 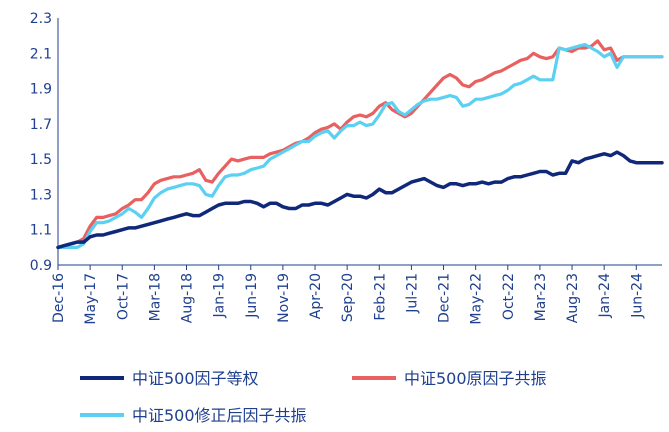 What do you see at coordinates (477, 299) in the screenshot?
I see `x-tick-label: May-22` at bounding box center [477, 299].